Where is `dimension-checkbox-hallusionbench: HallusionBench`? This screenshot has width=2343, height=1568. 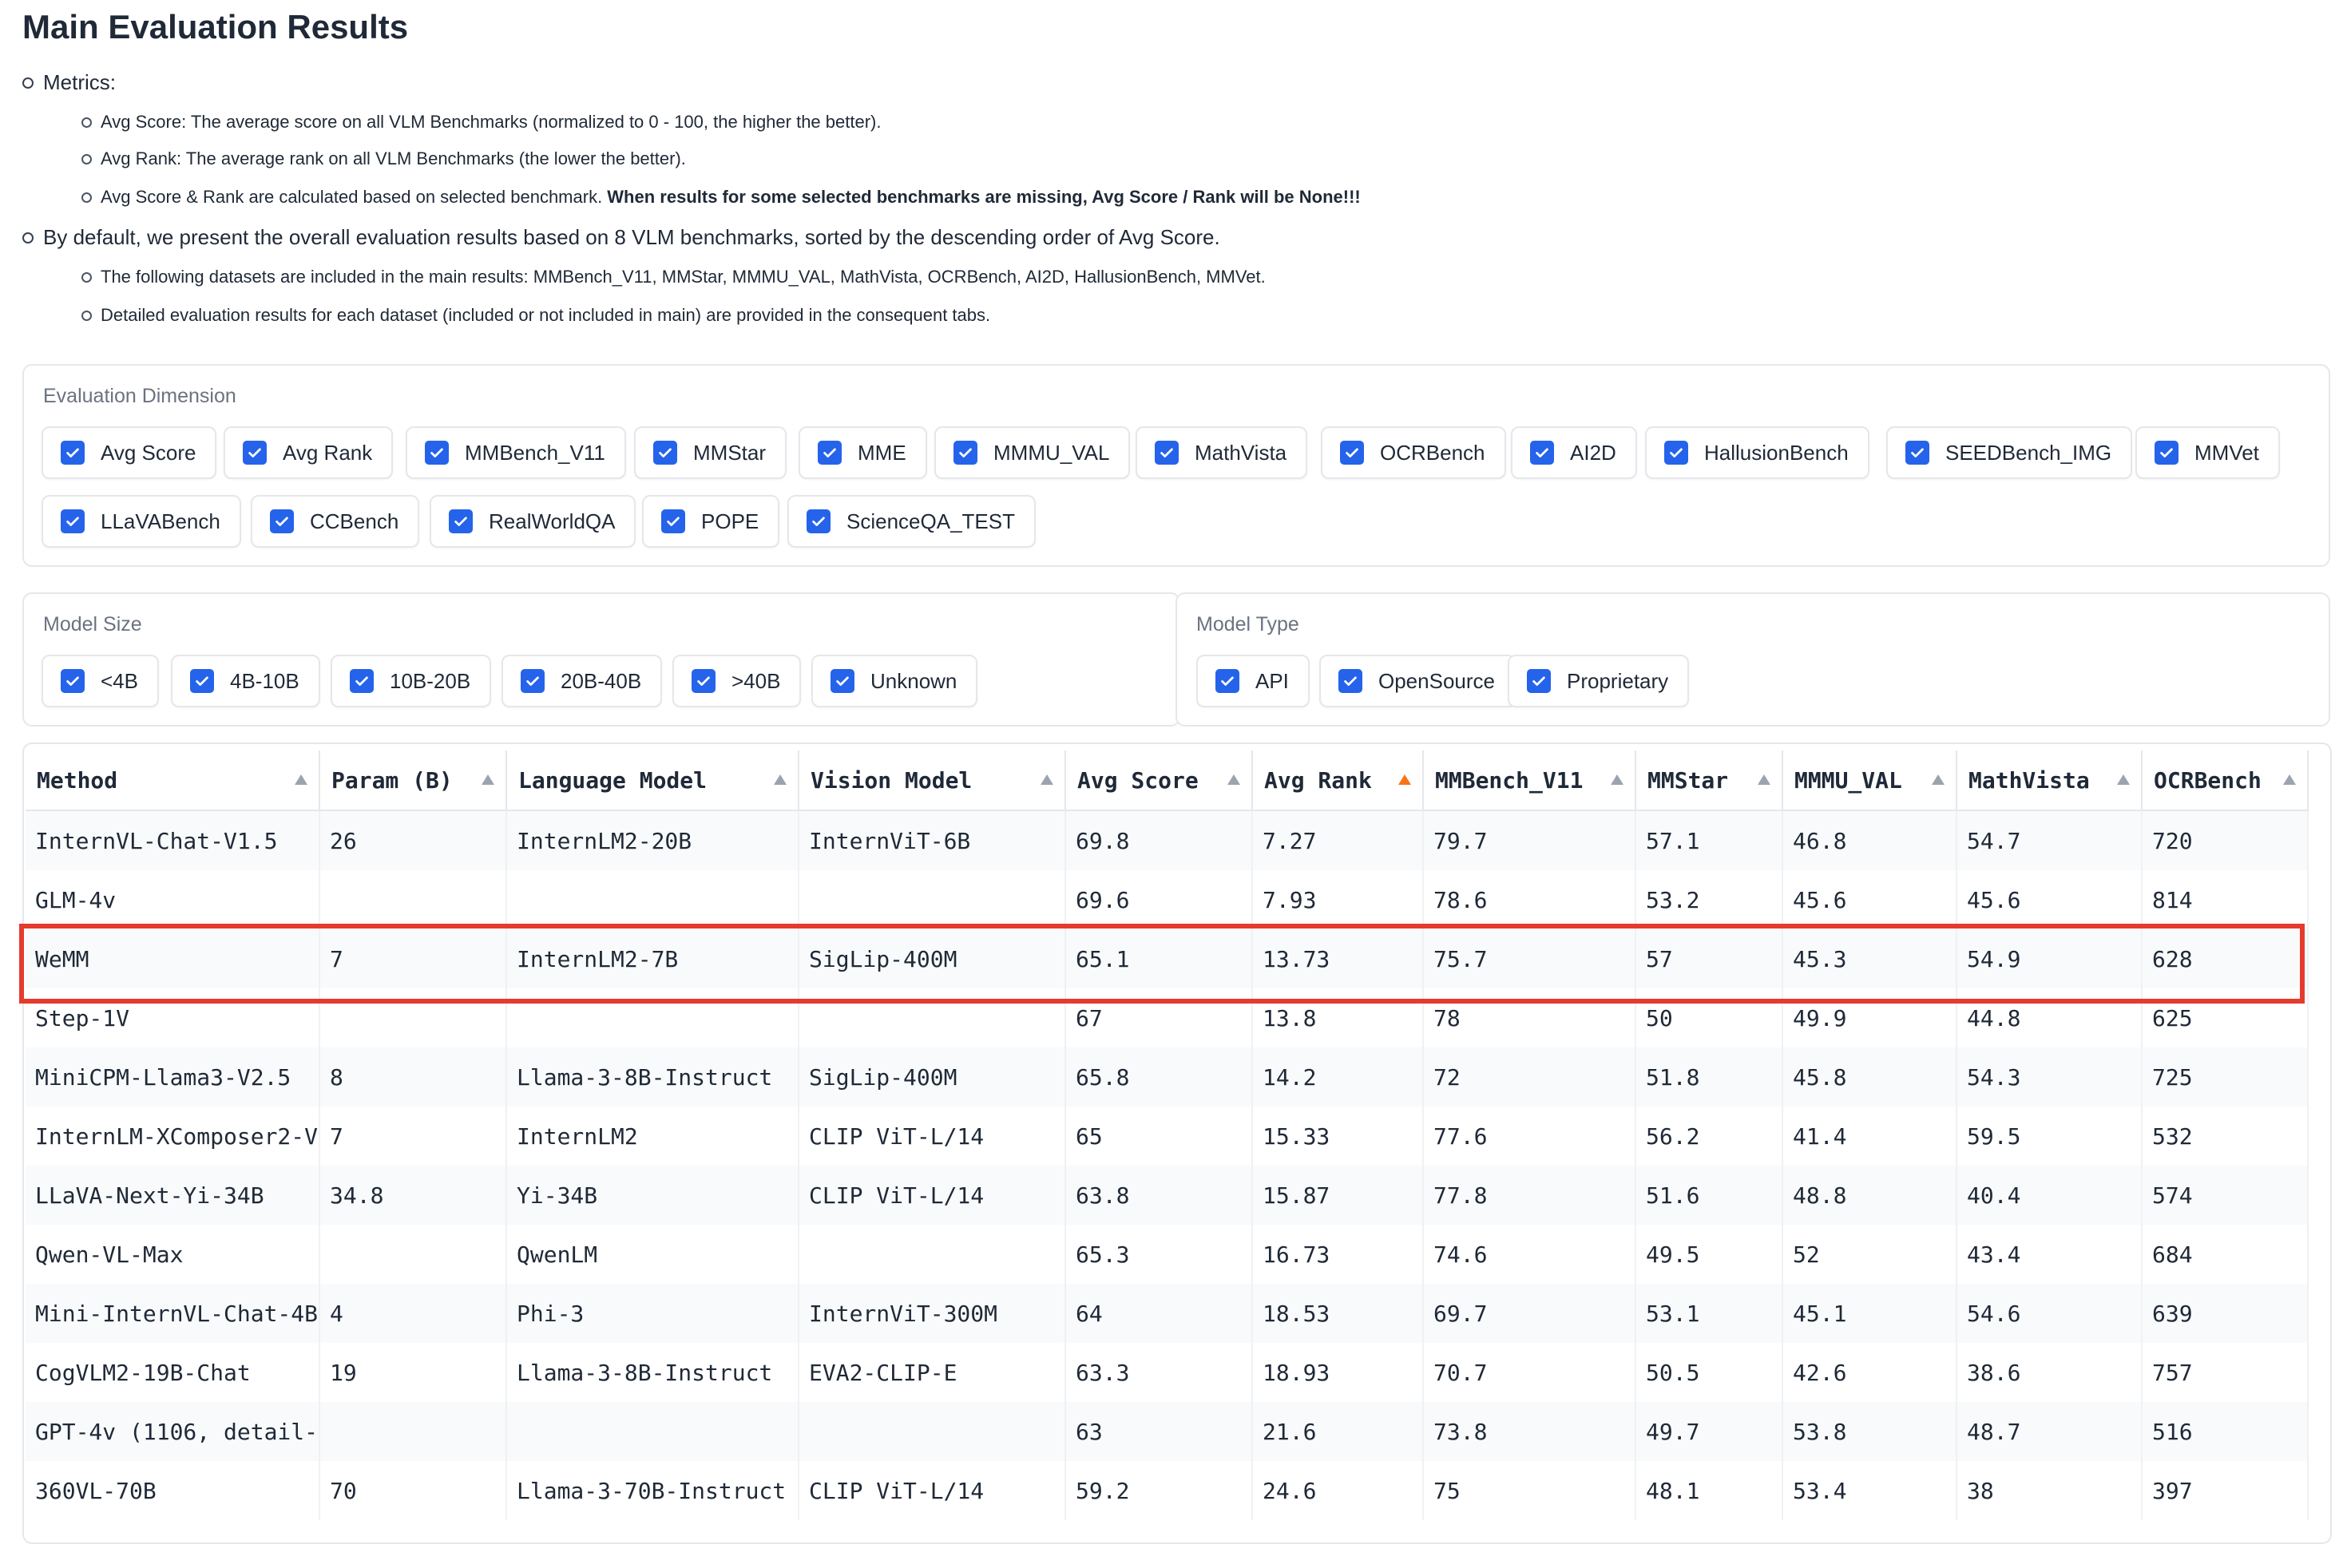
dimension-checkbox-hallusionbench: HallusionBench is located at coordinates (1757, 453).